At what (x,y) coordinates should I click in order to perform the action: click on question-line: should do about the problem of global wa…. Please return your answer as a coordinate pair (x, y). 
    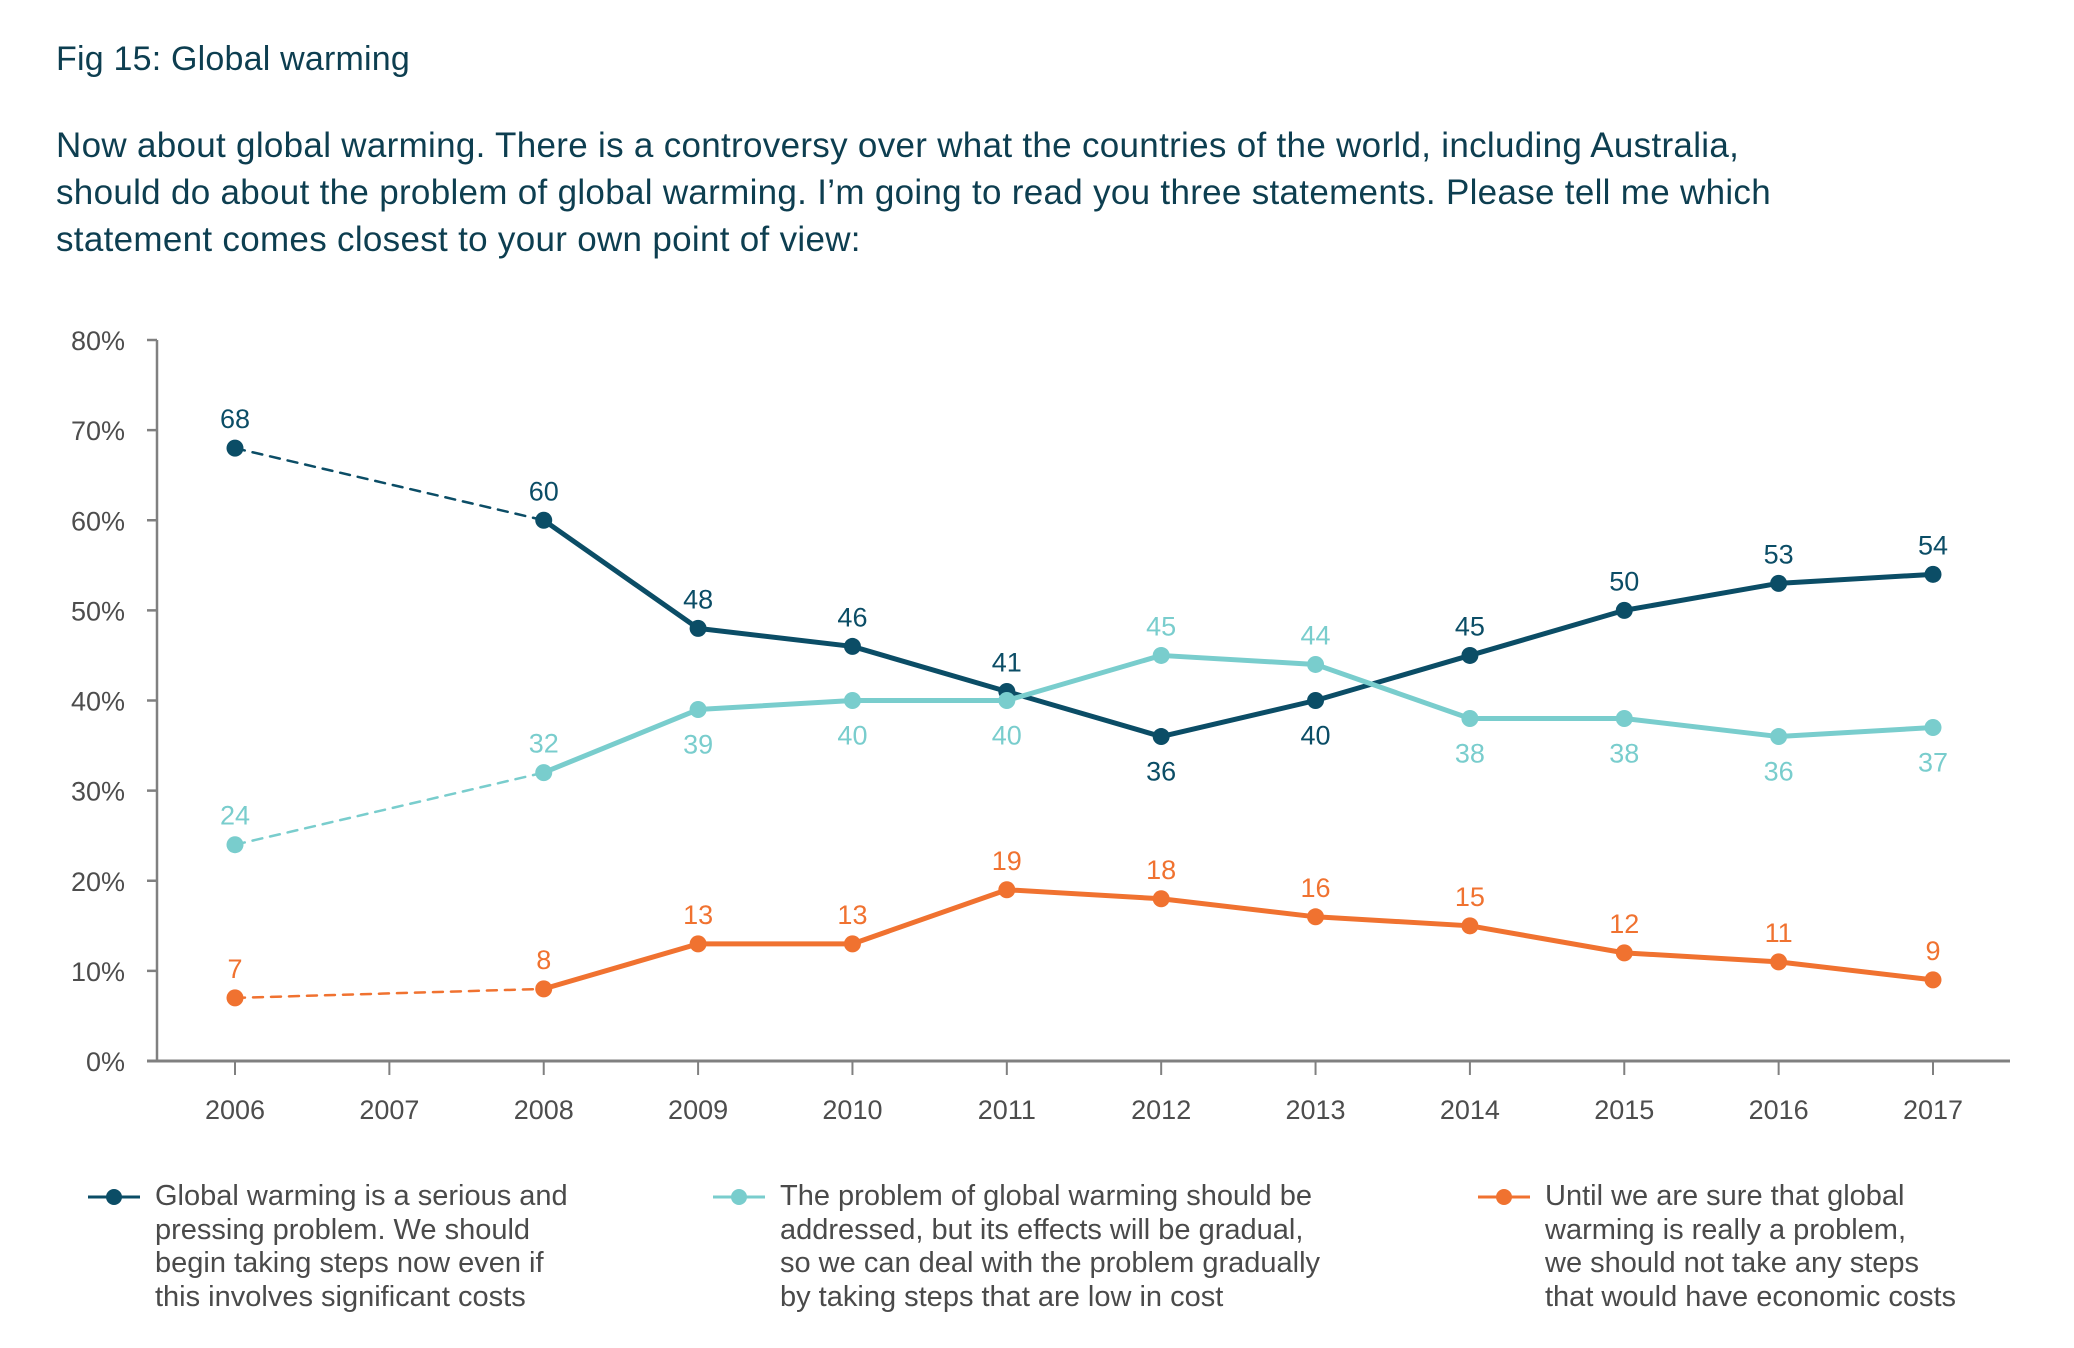
    Looking at the image, I should click on (913, 192).